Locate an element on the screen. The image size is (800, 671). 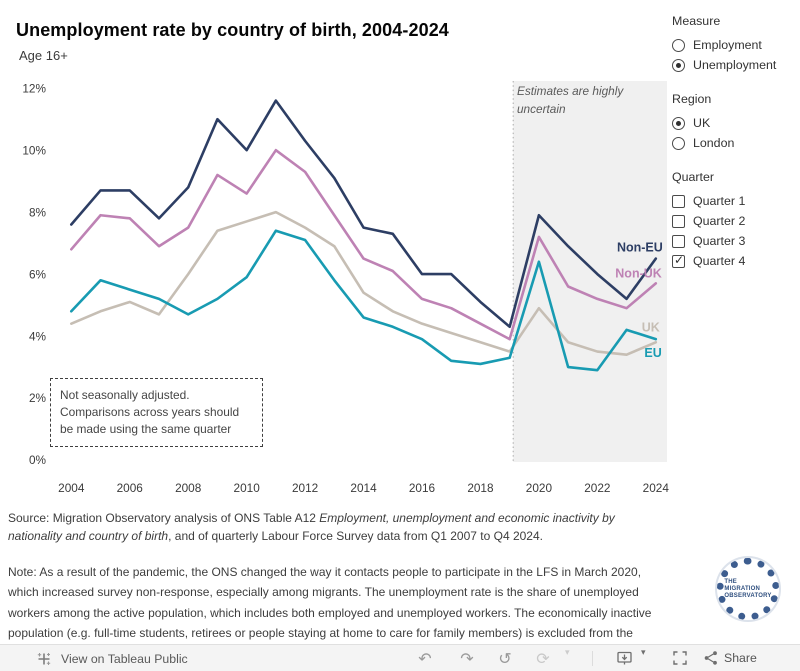
y-axis-tick-label: 0% is located at coordinates (38, 460).